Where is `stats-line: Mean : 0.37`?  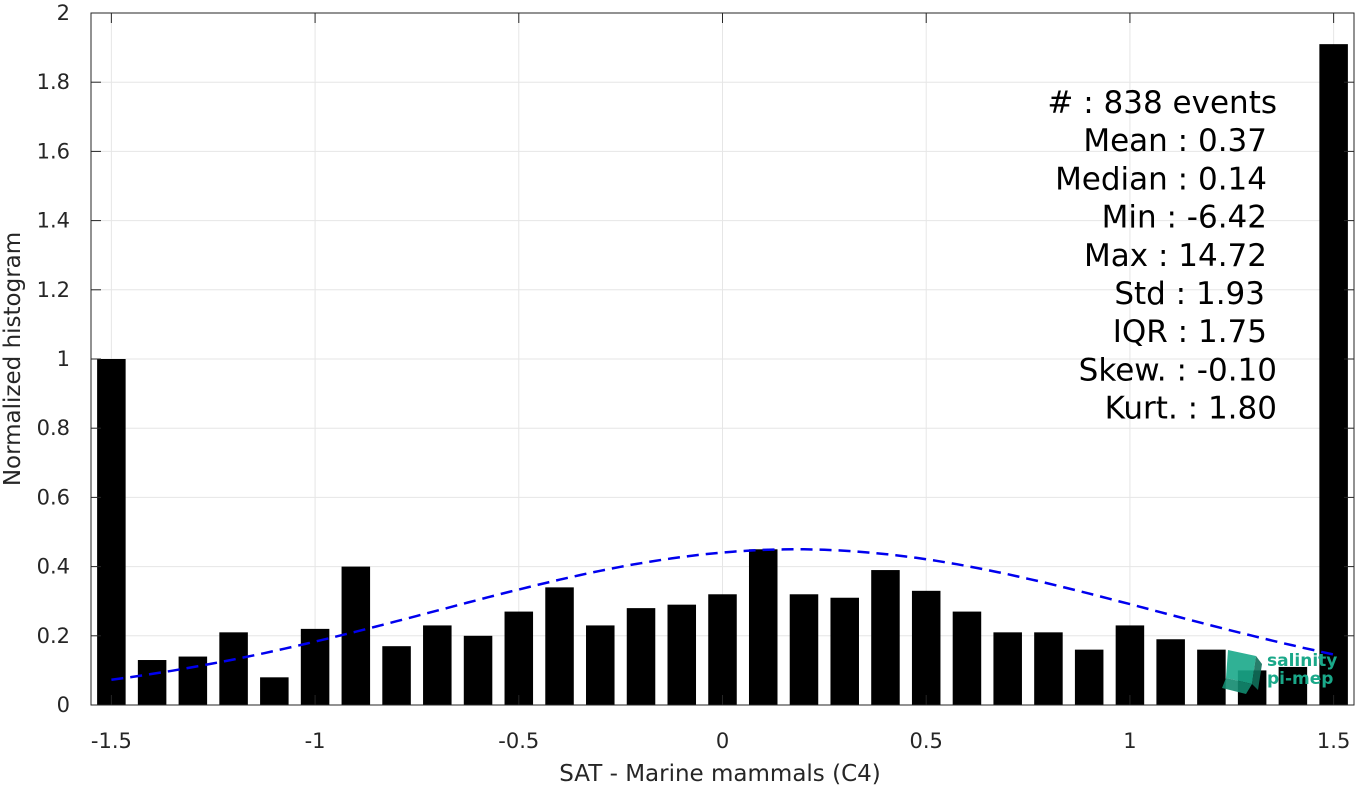
stats-line: Mean : 0.37 is located at coordinates (1175, 141).